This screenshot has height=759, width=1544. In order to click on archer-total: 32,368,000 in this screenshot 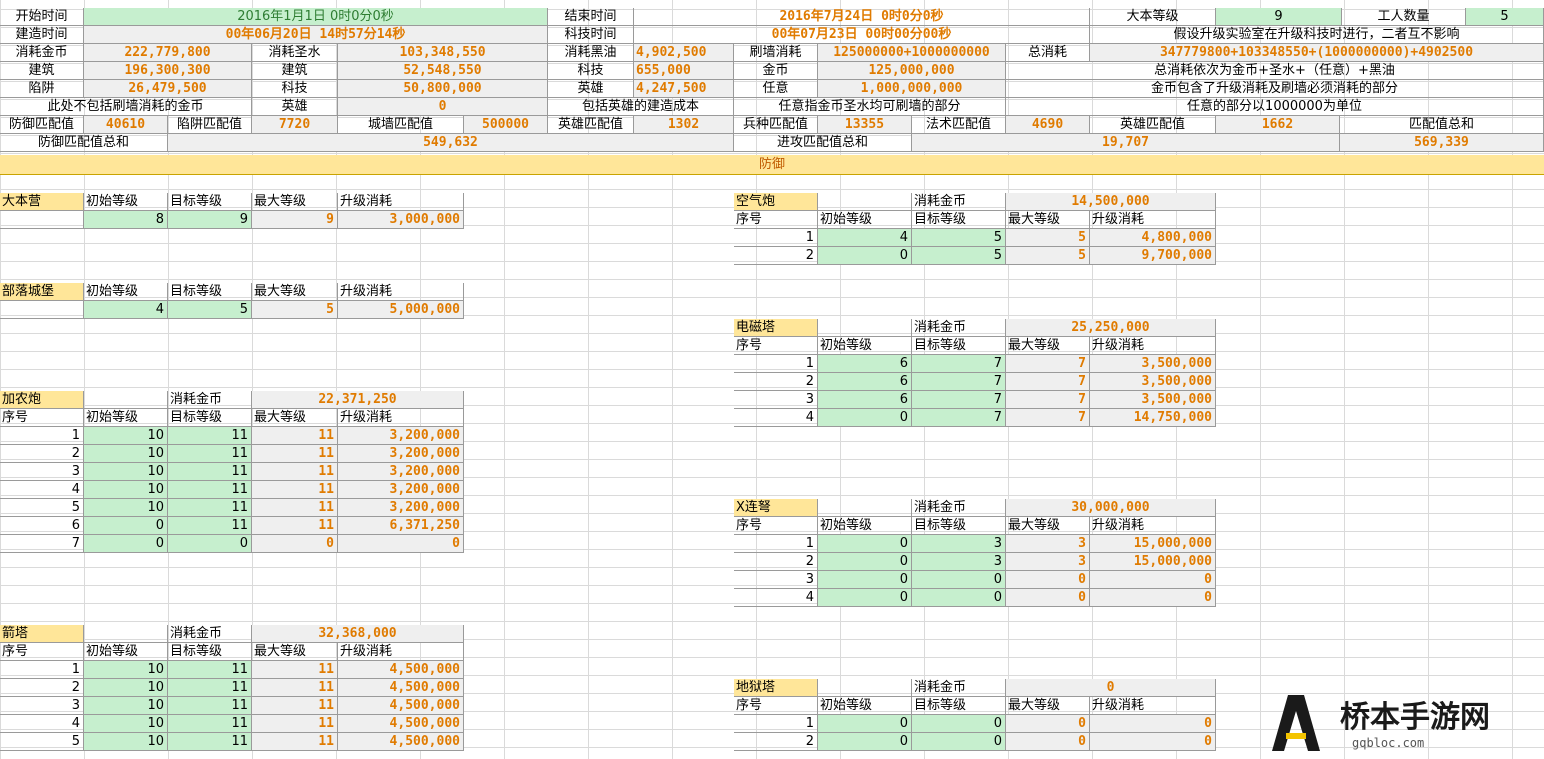, I will do `click(358, 634)`.